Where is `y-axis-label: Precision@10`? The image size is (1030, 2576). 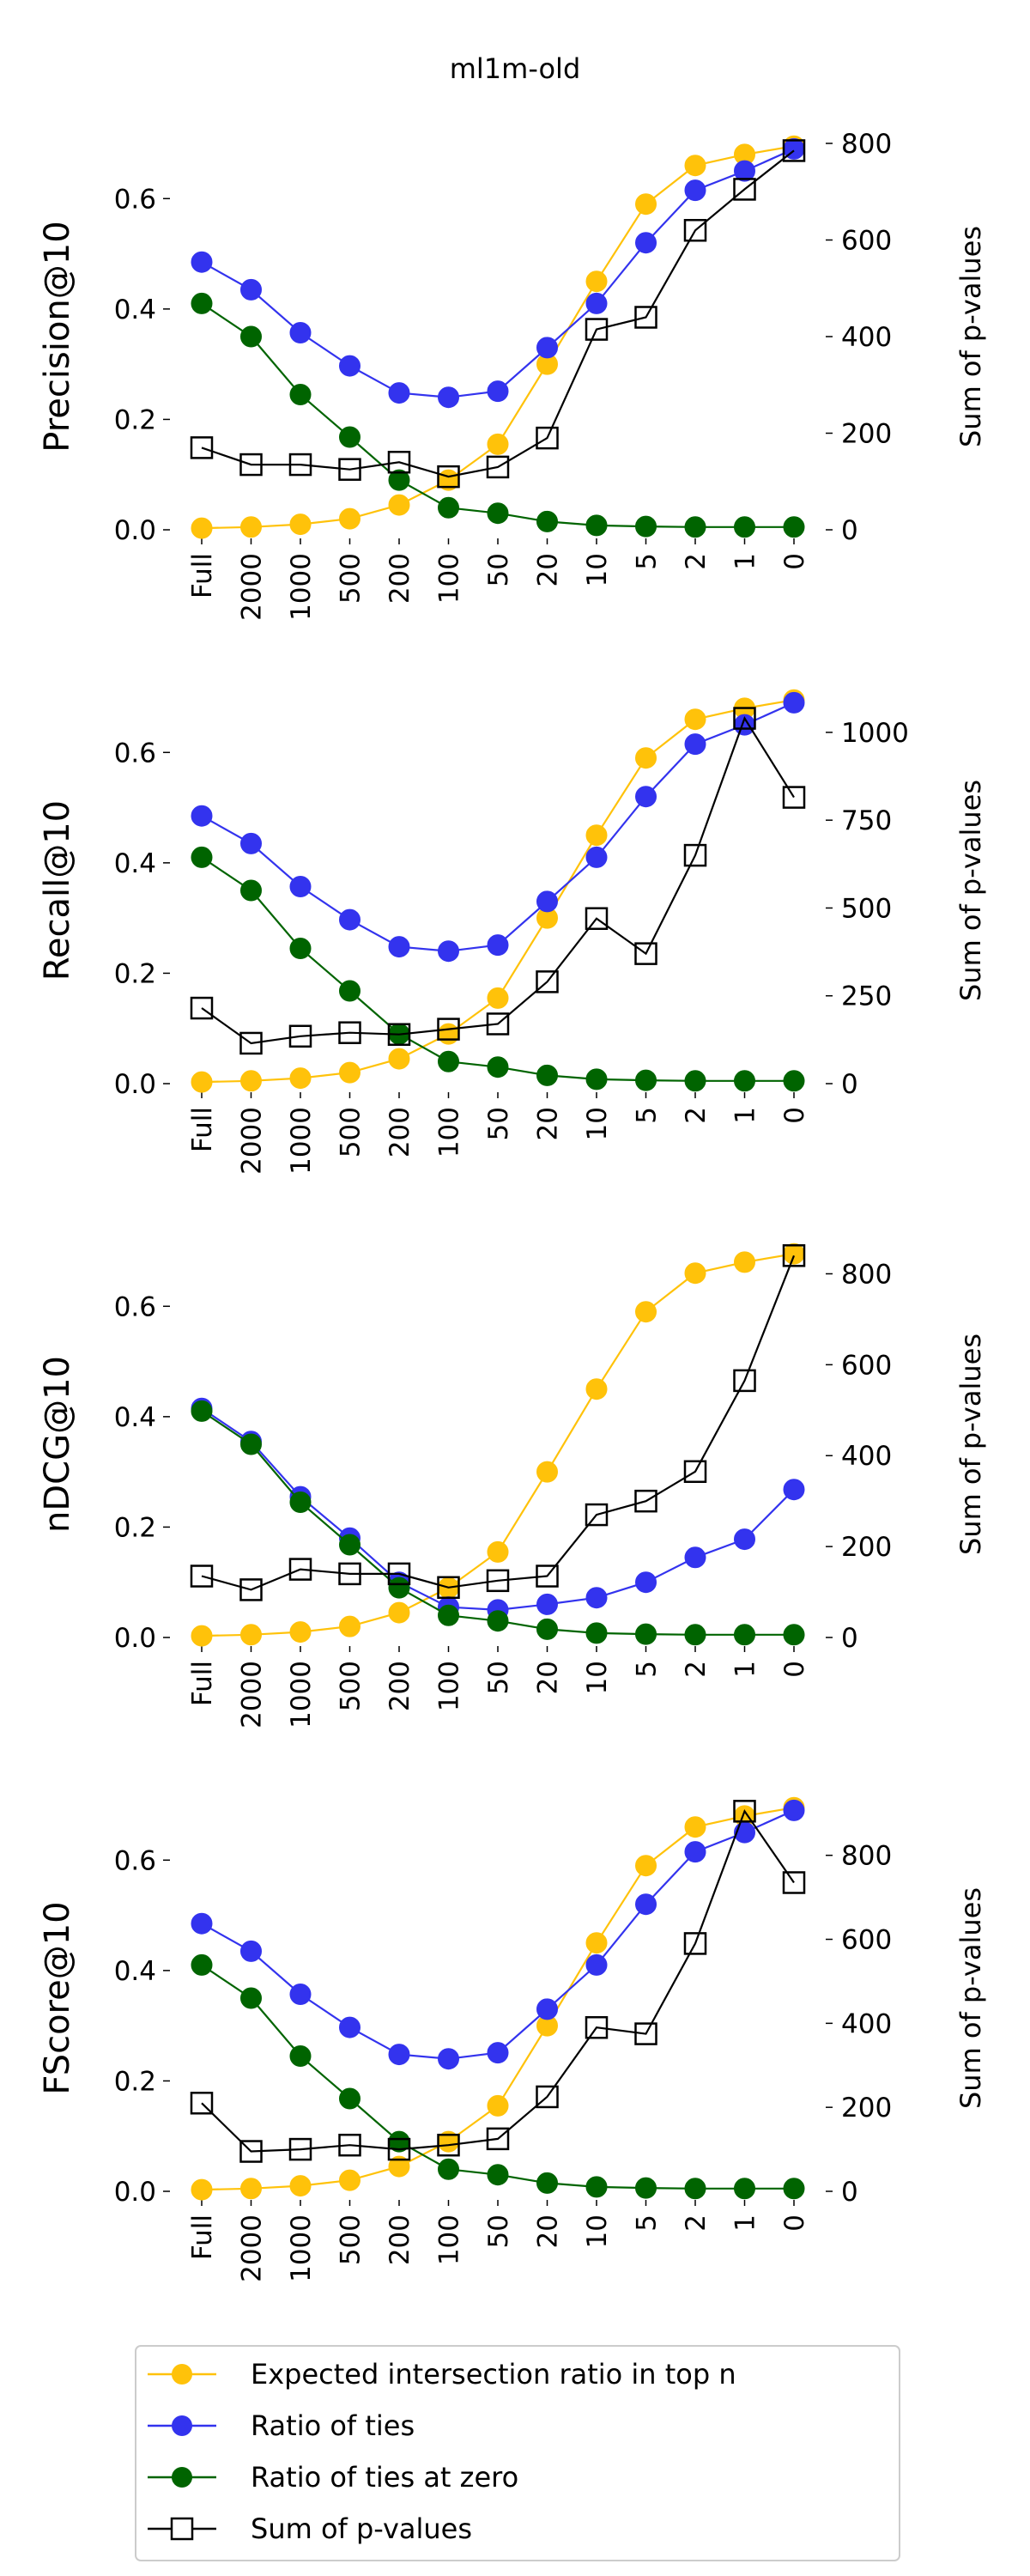
y-axis-label: Precision@10 is located at coordinates (57, 336).